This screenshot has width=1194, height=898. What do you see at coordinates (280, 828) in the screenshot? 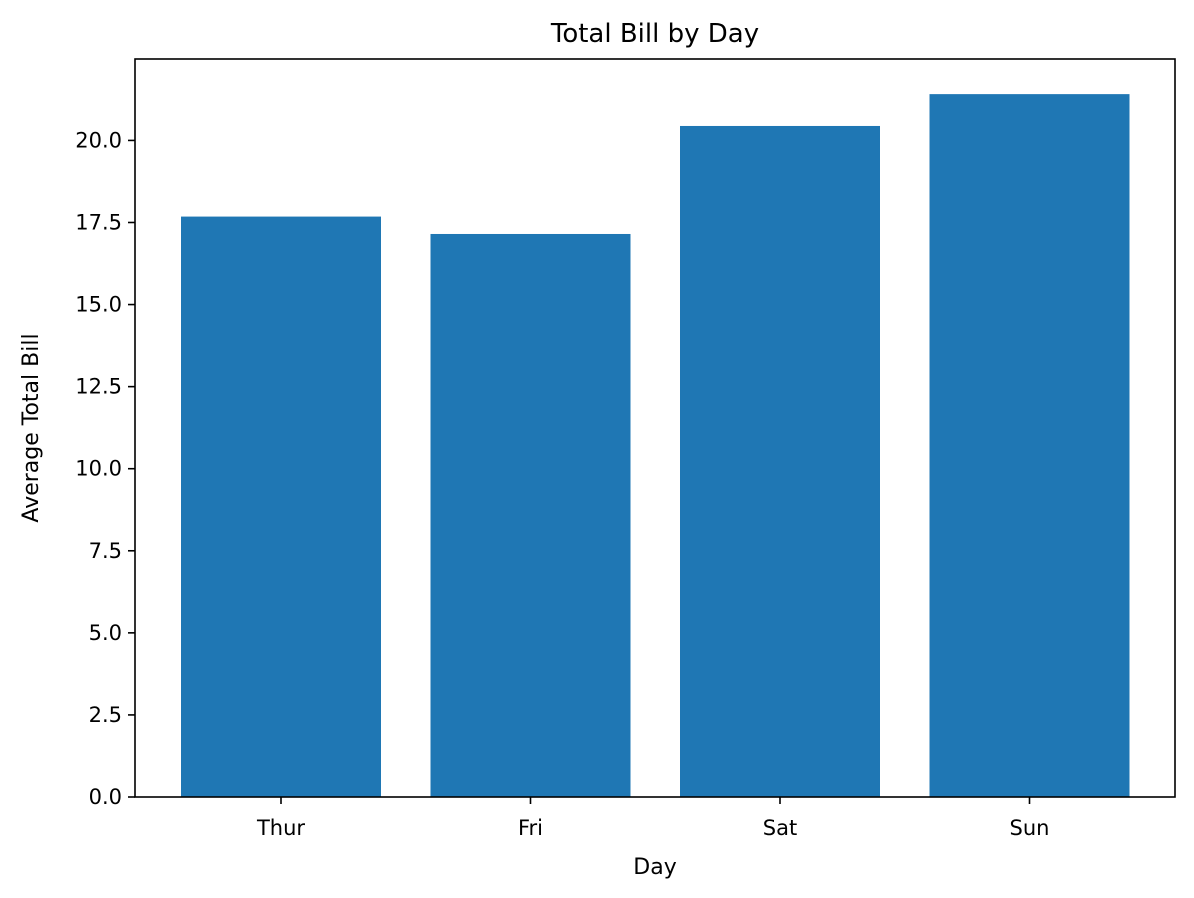
I see `x-tick-label: Thur` at bounding box center [280, 828].